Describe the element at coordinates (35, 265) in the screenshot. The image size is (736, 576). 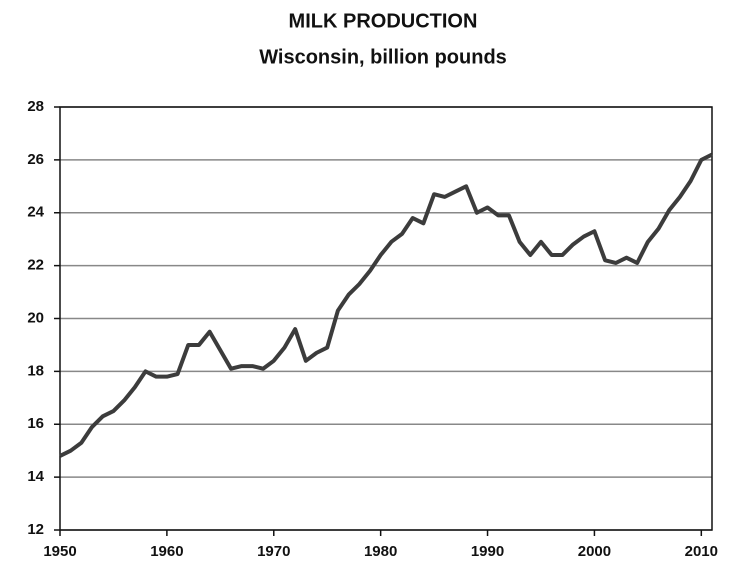
I see `y-tick-label: 22` at that location.